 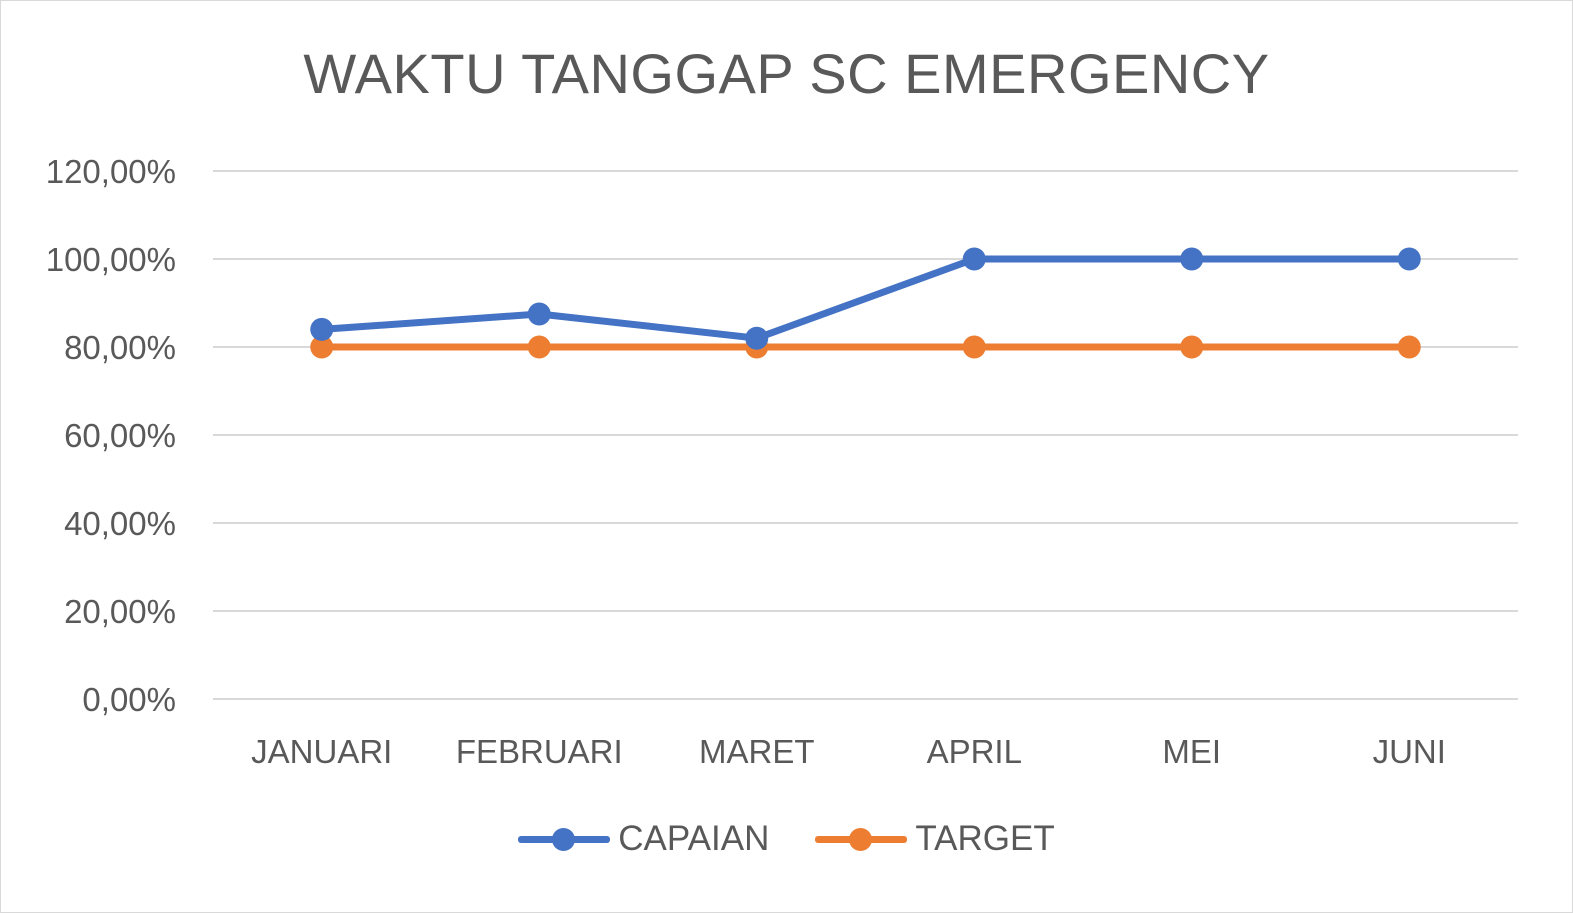 I want to click on x-tick-label-0: JANUARI, so click(x=321, y=751).